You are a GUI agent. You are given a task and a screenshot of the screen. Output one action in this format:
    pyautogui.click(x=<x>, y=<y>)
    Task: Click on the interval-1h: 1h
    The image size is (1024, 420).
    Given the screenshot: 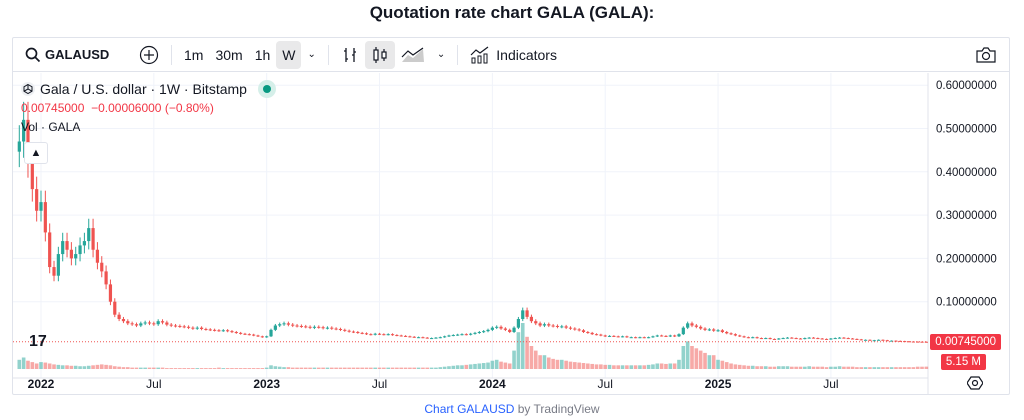 What is the action you would take?
    pyautogui.click(x=262, y=54)
    